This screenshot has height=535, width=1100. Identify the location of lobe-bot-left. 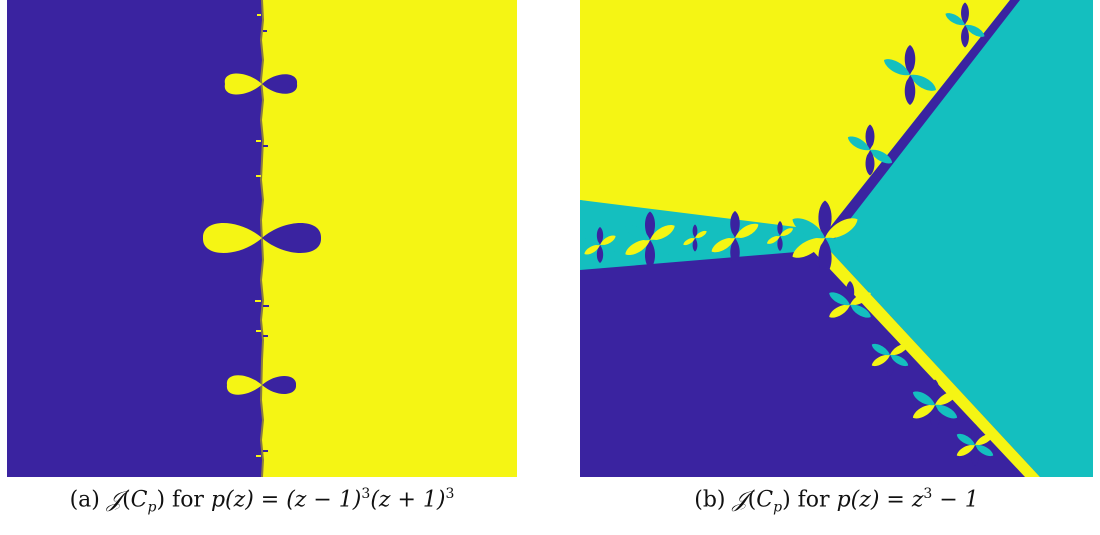
(244, 385).